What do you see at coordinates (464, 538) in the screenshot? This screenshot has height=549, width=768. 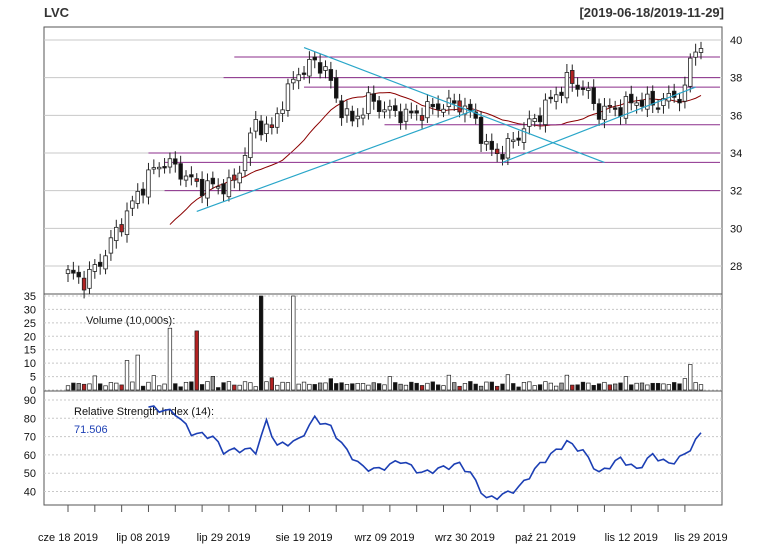 I see `x-axis-tick-label: wrz 30 2019` at bounding box center [464, 538].